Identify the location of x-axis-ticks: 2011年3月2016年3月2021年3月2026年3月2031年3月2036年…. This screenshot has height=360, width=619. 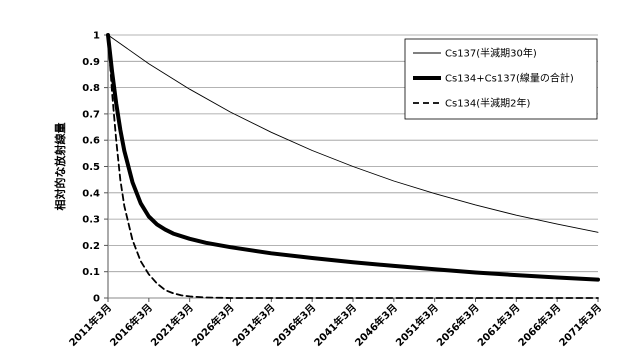
(335, 323).